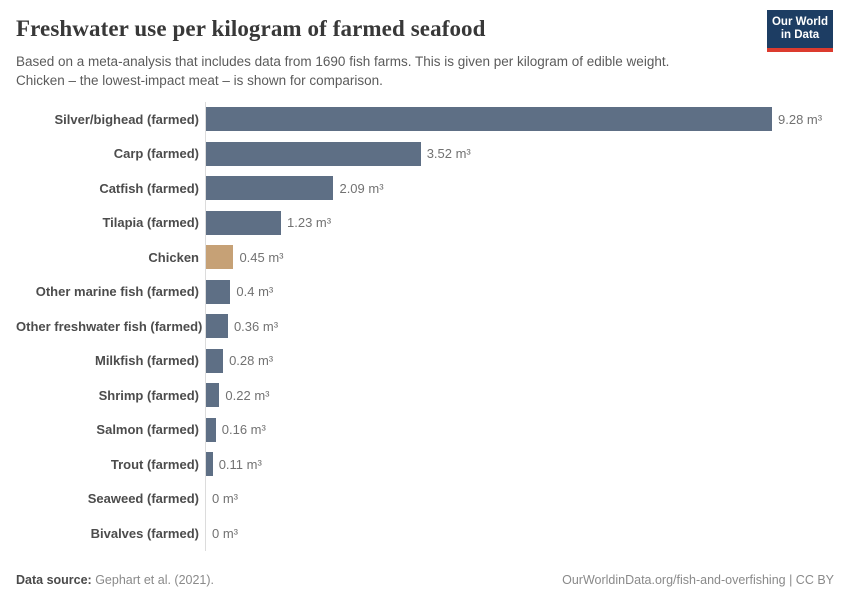  What do you see at coordinates (243, 430) in the screenshot?
I see `value-label: 0.16 m³` at bounding box center [243, 430].